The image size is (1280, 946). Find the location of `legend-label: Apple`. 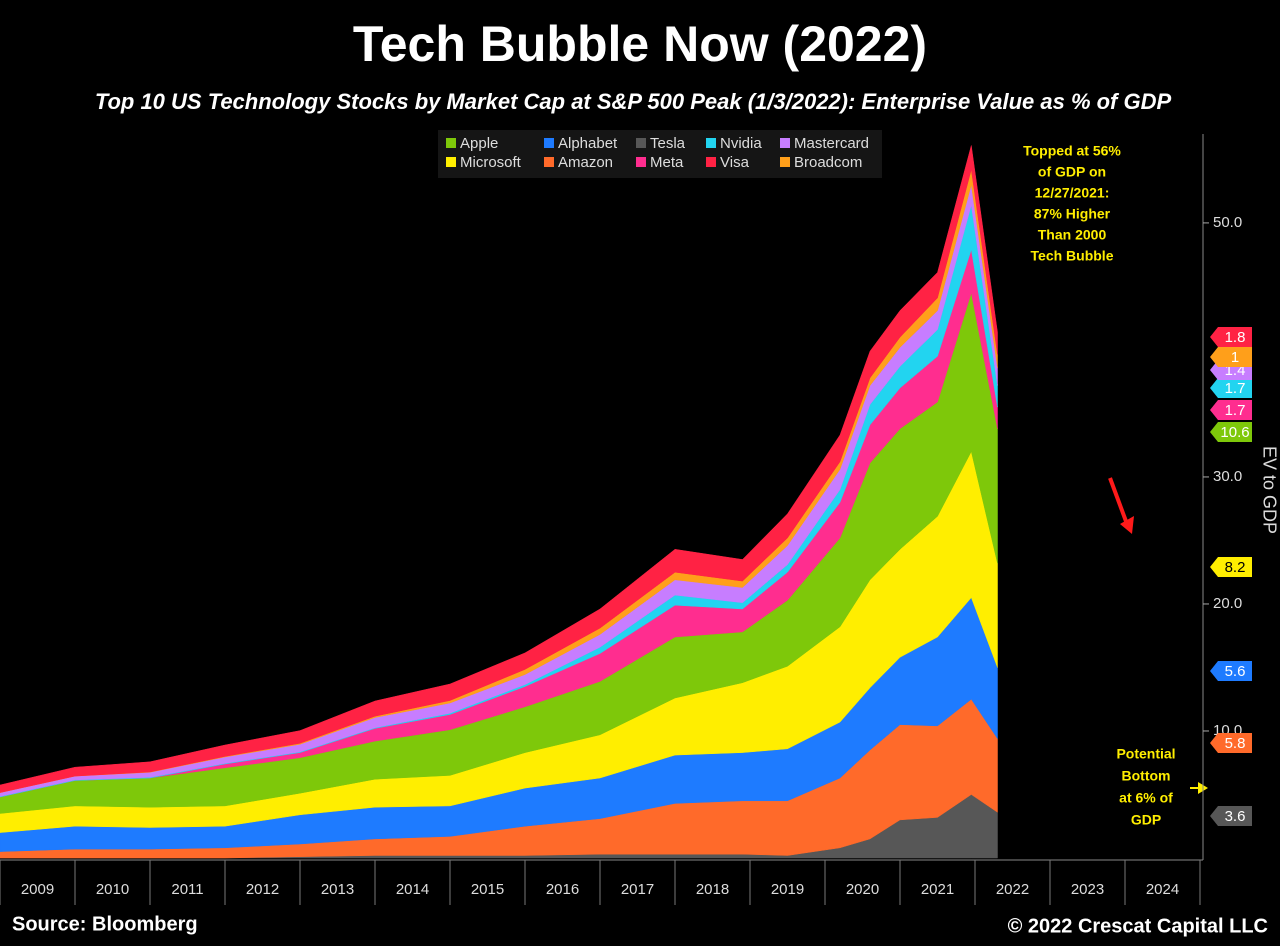

legend-label: Apple is located at coordinates (479, 143).